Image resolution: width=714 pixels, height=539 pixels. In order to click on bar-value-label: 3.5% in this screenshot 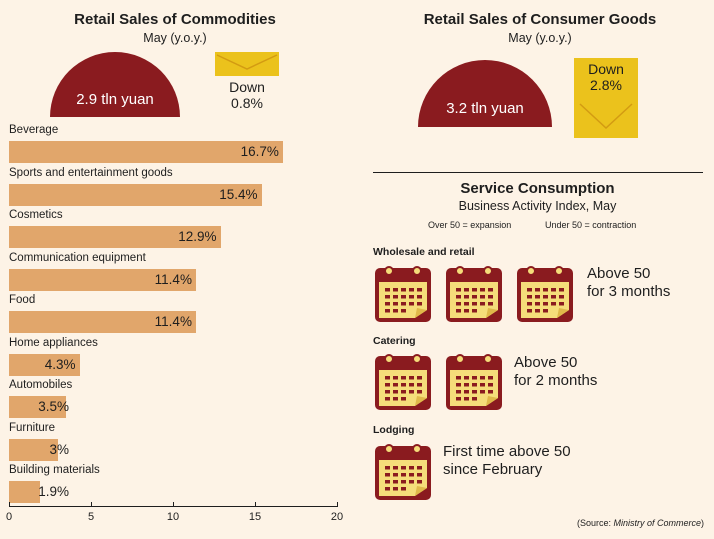, I will do `click(53, 406)`.